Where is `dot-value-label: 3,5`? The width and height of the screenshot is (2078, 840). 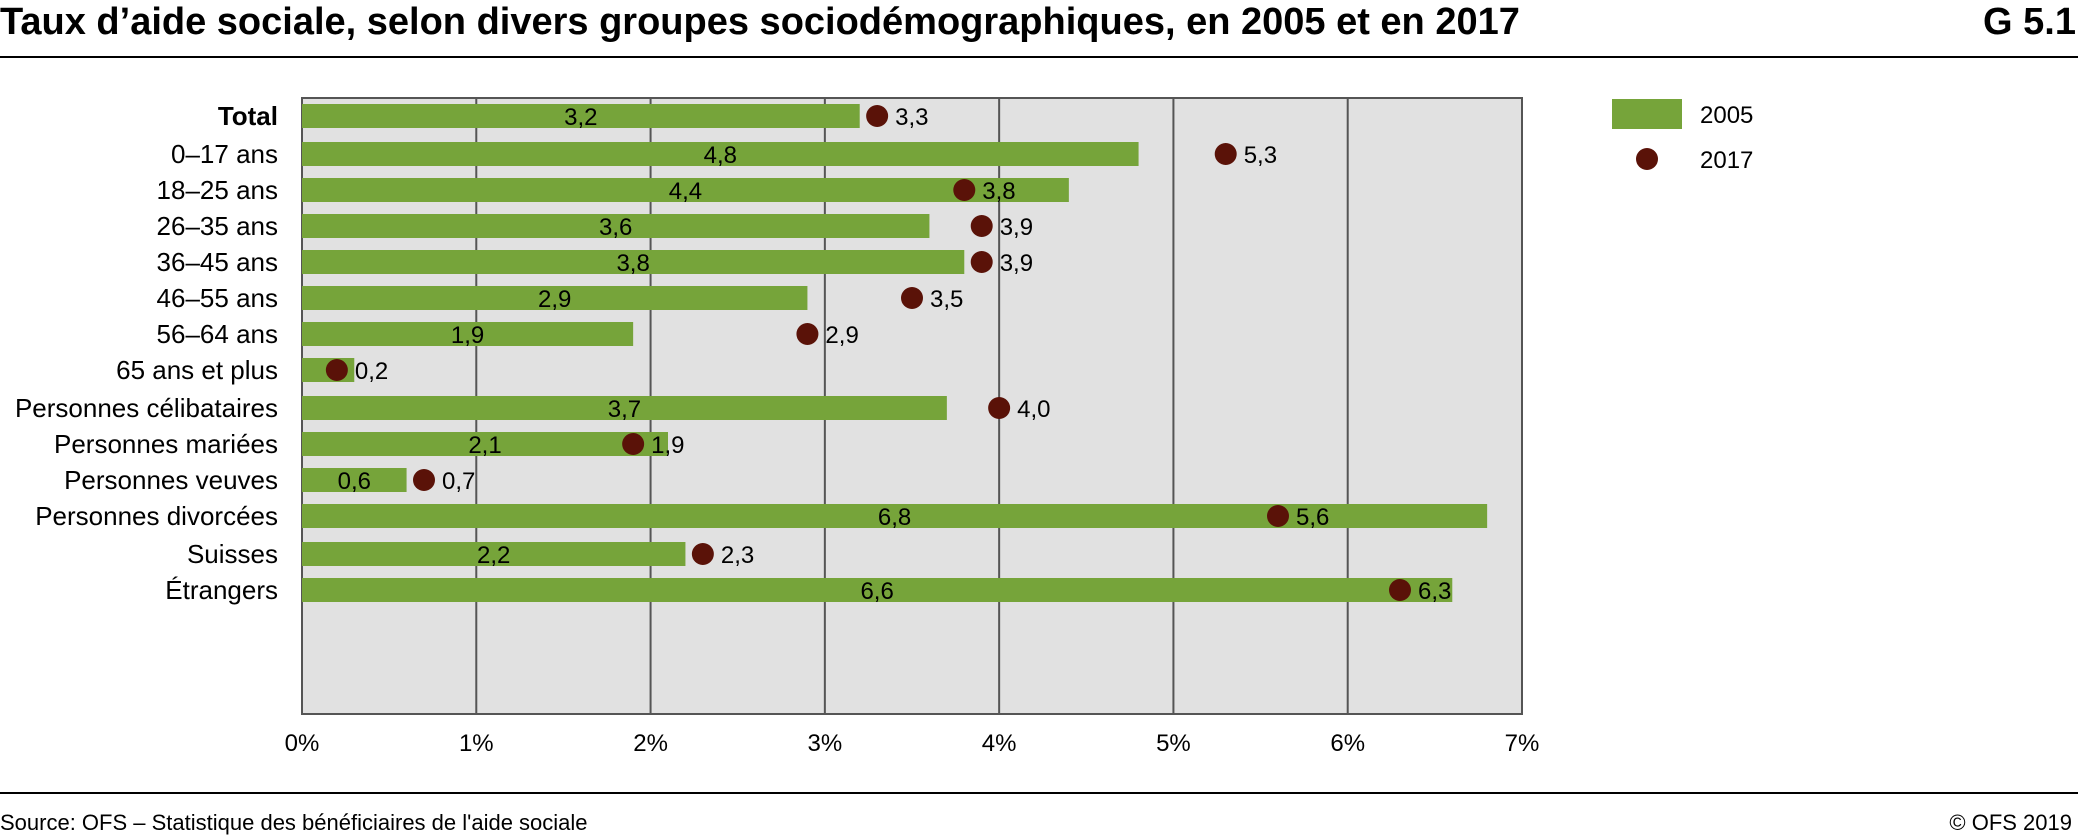
dot-value-label: 3,5 is located at coordinates (946, 299).